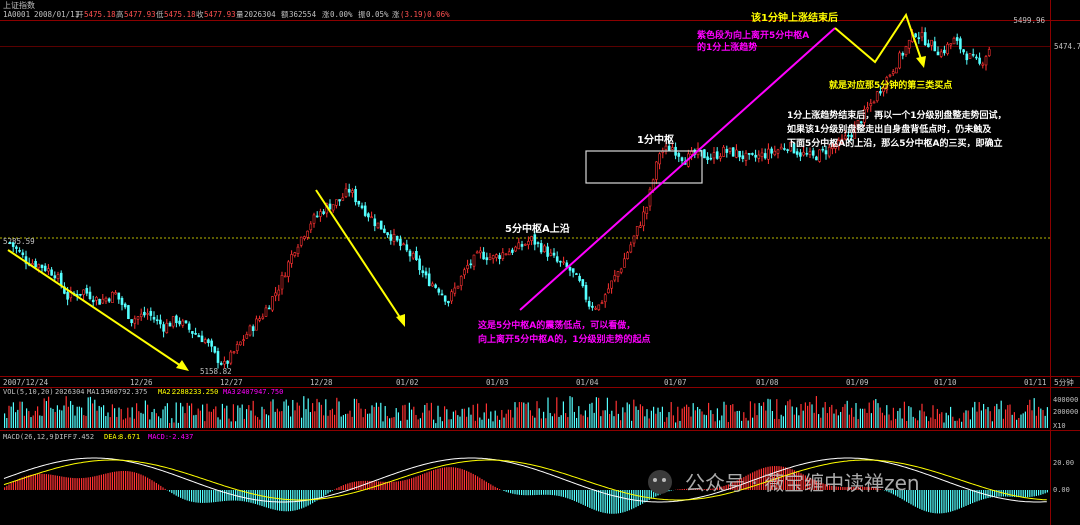 This screenshot has height=525, width=1080. I want to click on date-axis-unit: 5分钟, so click(1064, 382).